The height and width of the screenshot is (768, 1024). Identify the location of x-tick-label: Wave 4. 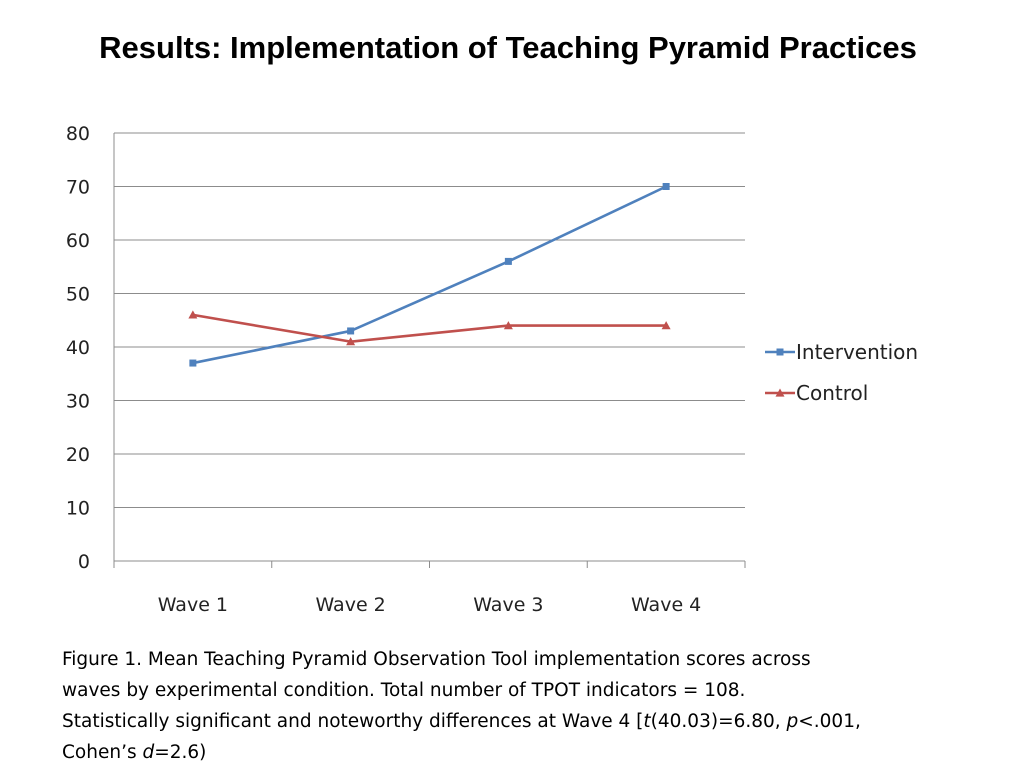
(666, 605).